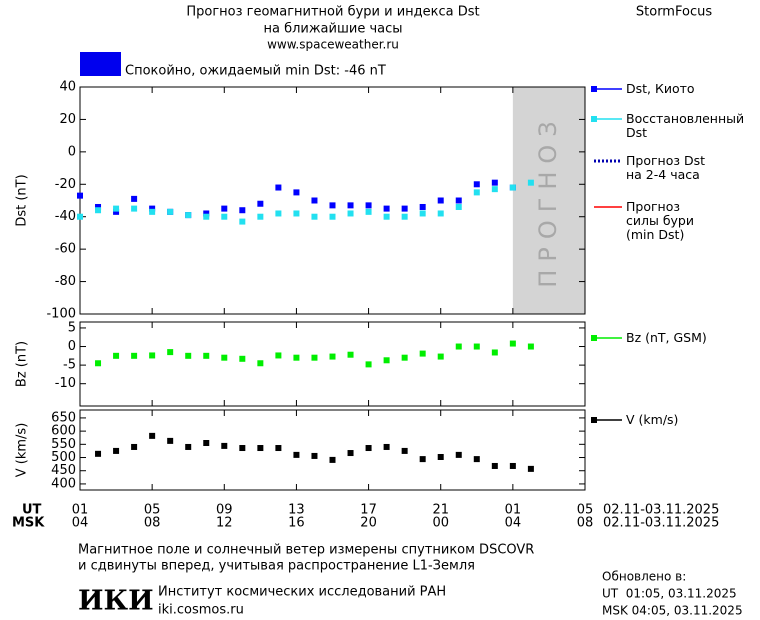  Describe the element at coordinates (333, 45) in the screenshot. I see `url: www.spaceweather.ru` at that location.